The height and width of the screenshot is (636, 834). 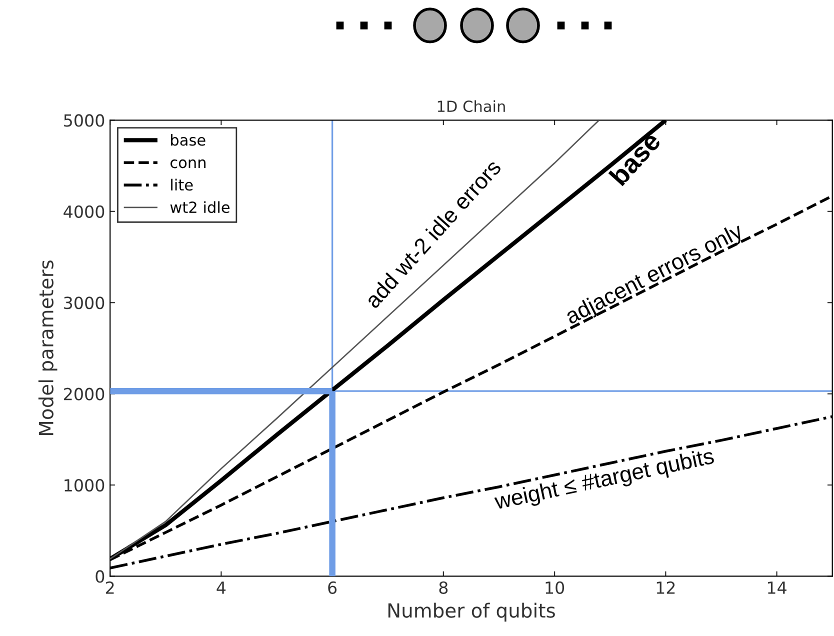 What do you see at coordinates (332, 587) in the screenshot?
I see `x-tick-label: 6` at bounding box center [332, 587].